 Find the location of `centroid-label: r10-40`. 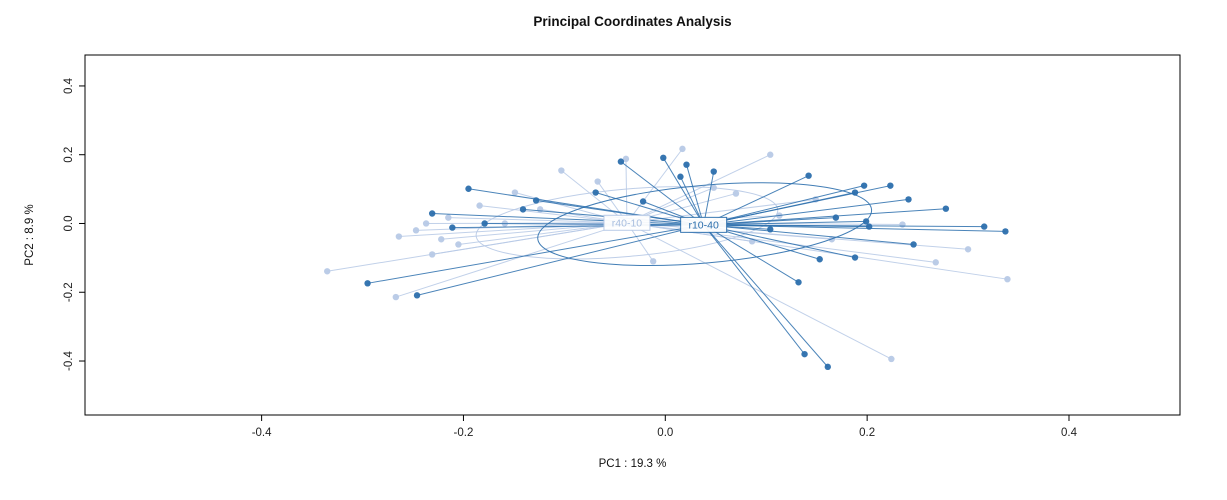

centroid-label: r10-40 is located at coordinates (703, 225).